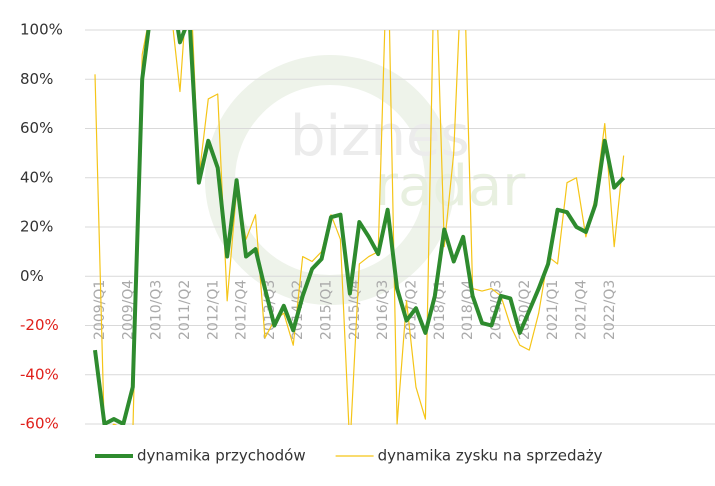 Image resolution: width=715 pixels, height=486 pixels. Describe the element at coordinates (128, 310) in the screenshot. I see `x-tick-label: 2009/Q4` at that location.